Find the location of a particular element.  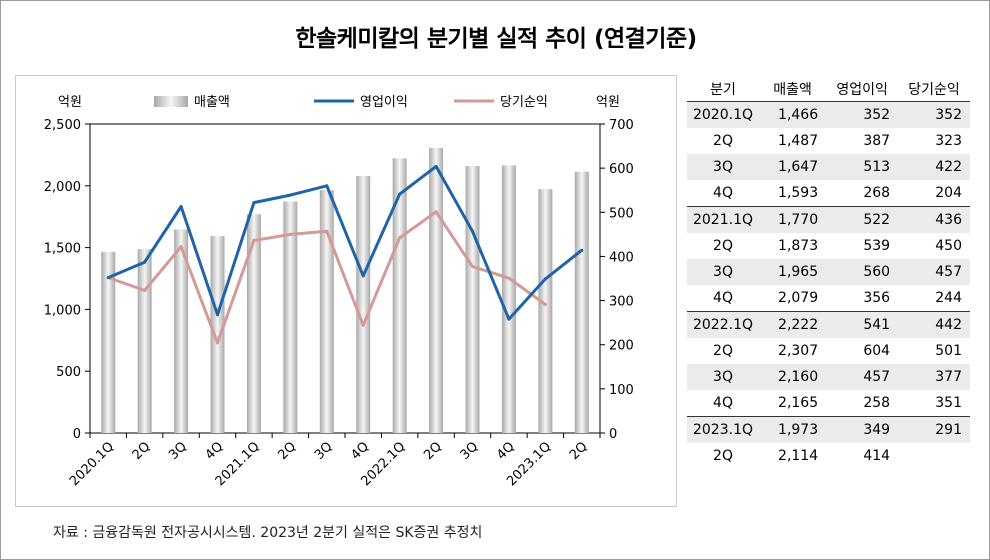

cell-operating-profit: 387 is located at coordinates (862, 141).